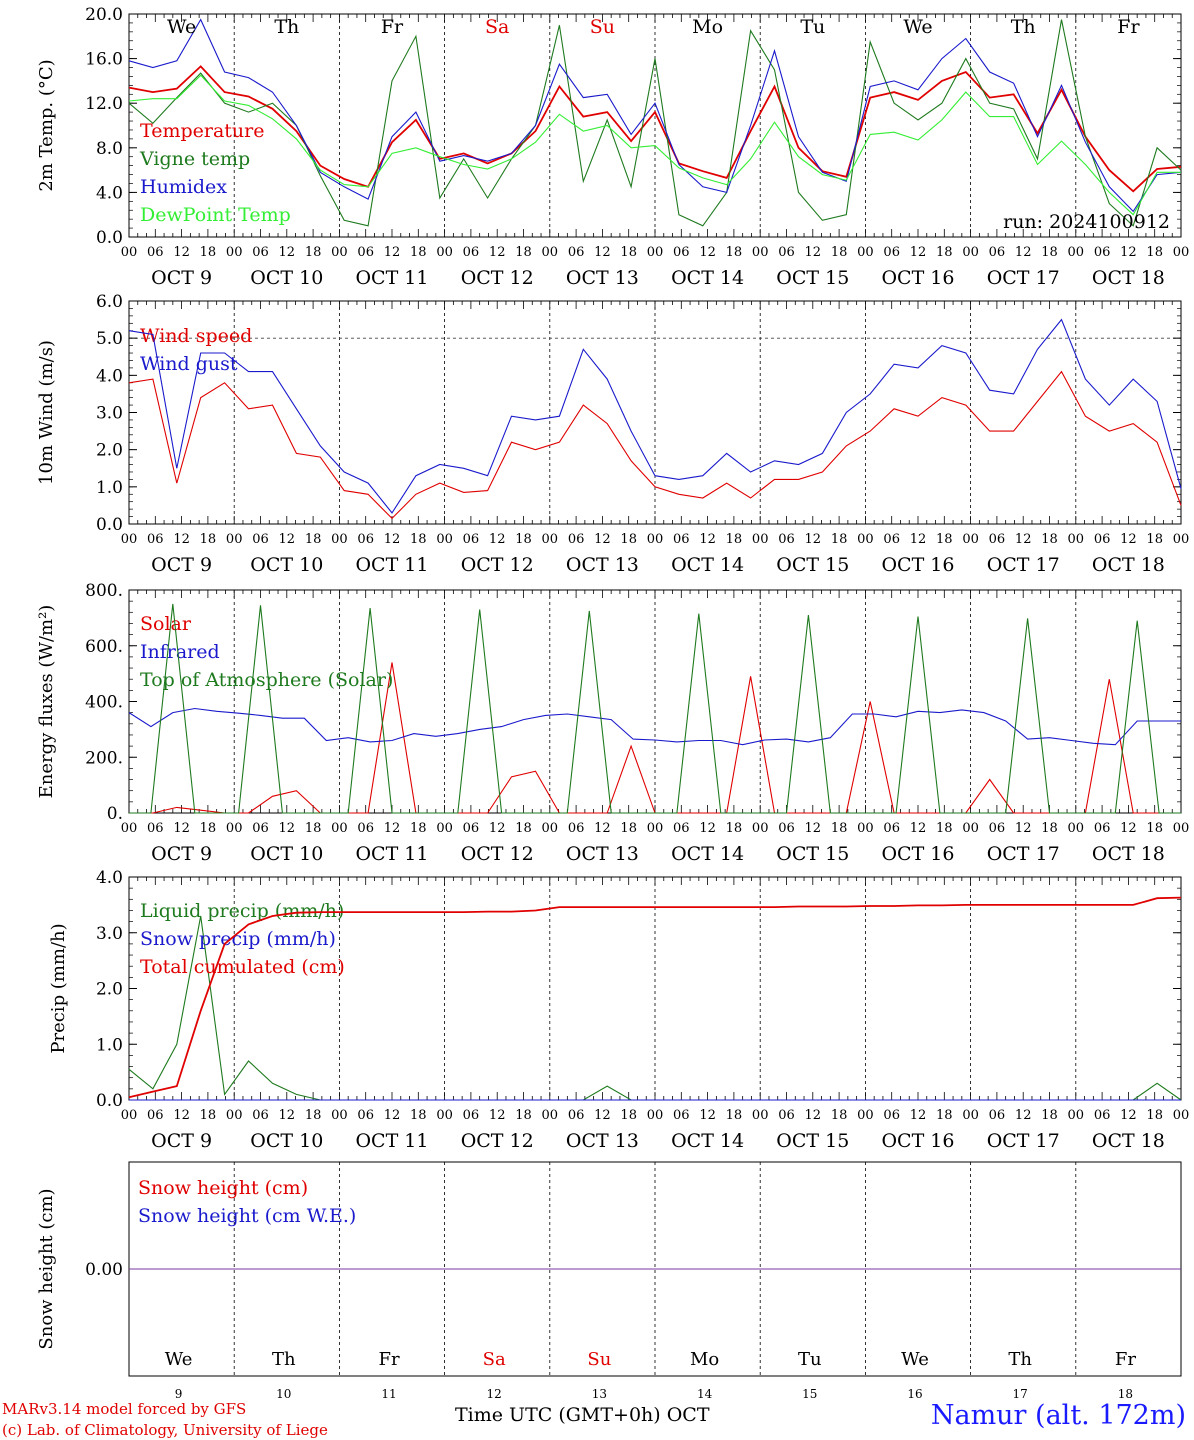 The image size is (1194, 1440). Describe the element at coordinates (242, 967) in the screenshot. I see `legend-entry: Total cumulated (cm)` at that location.